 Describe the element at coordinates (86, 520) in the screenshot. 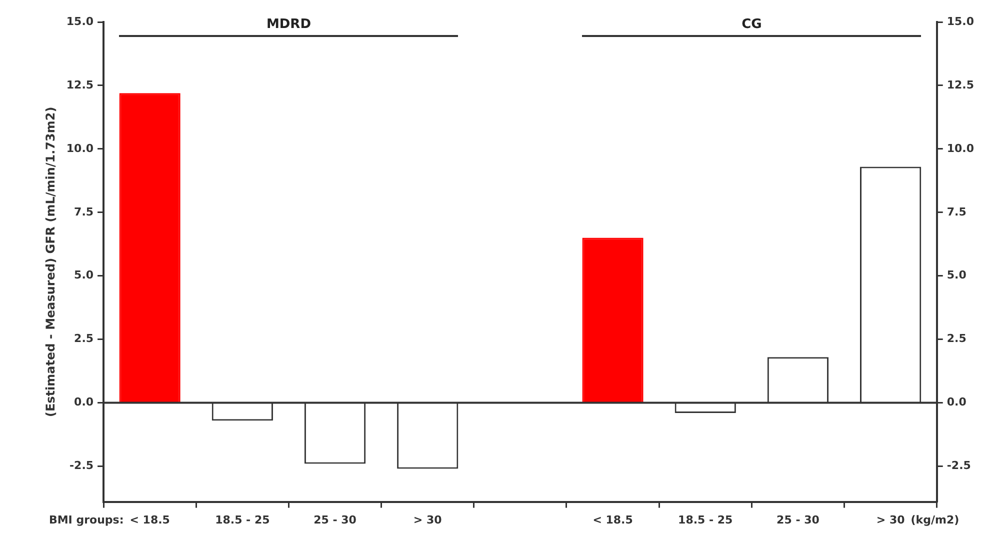

I see `text: BMI groups:` at that location.